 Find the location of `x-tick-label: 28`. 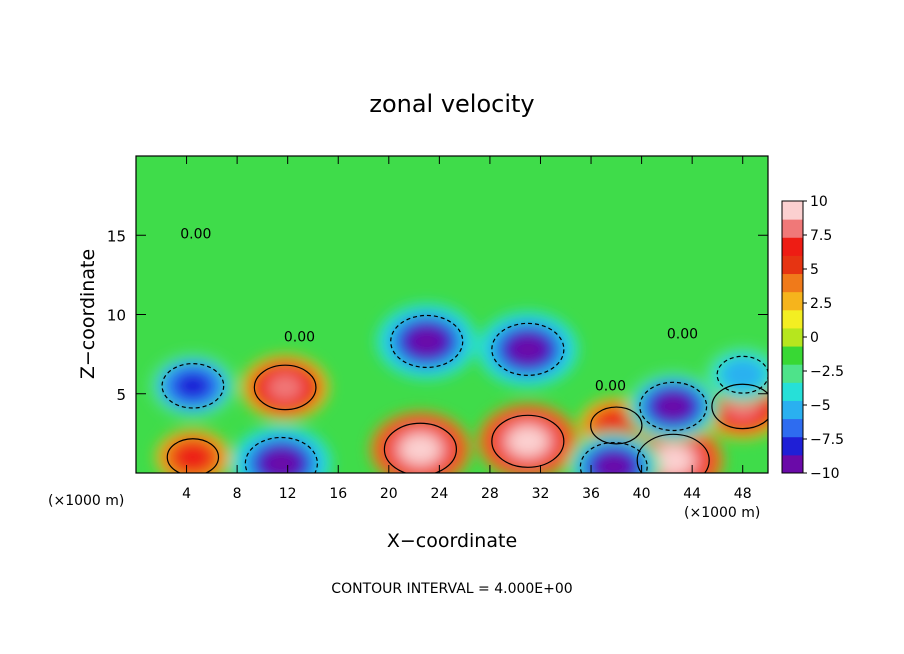

x-tick-label: 28 is located at coordinates (490, 494).